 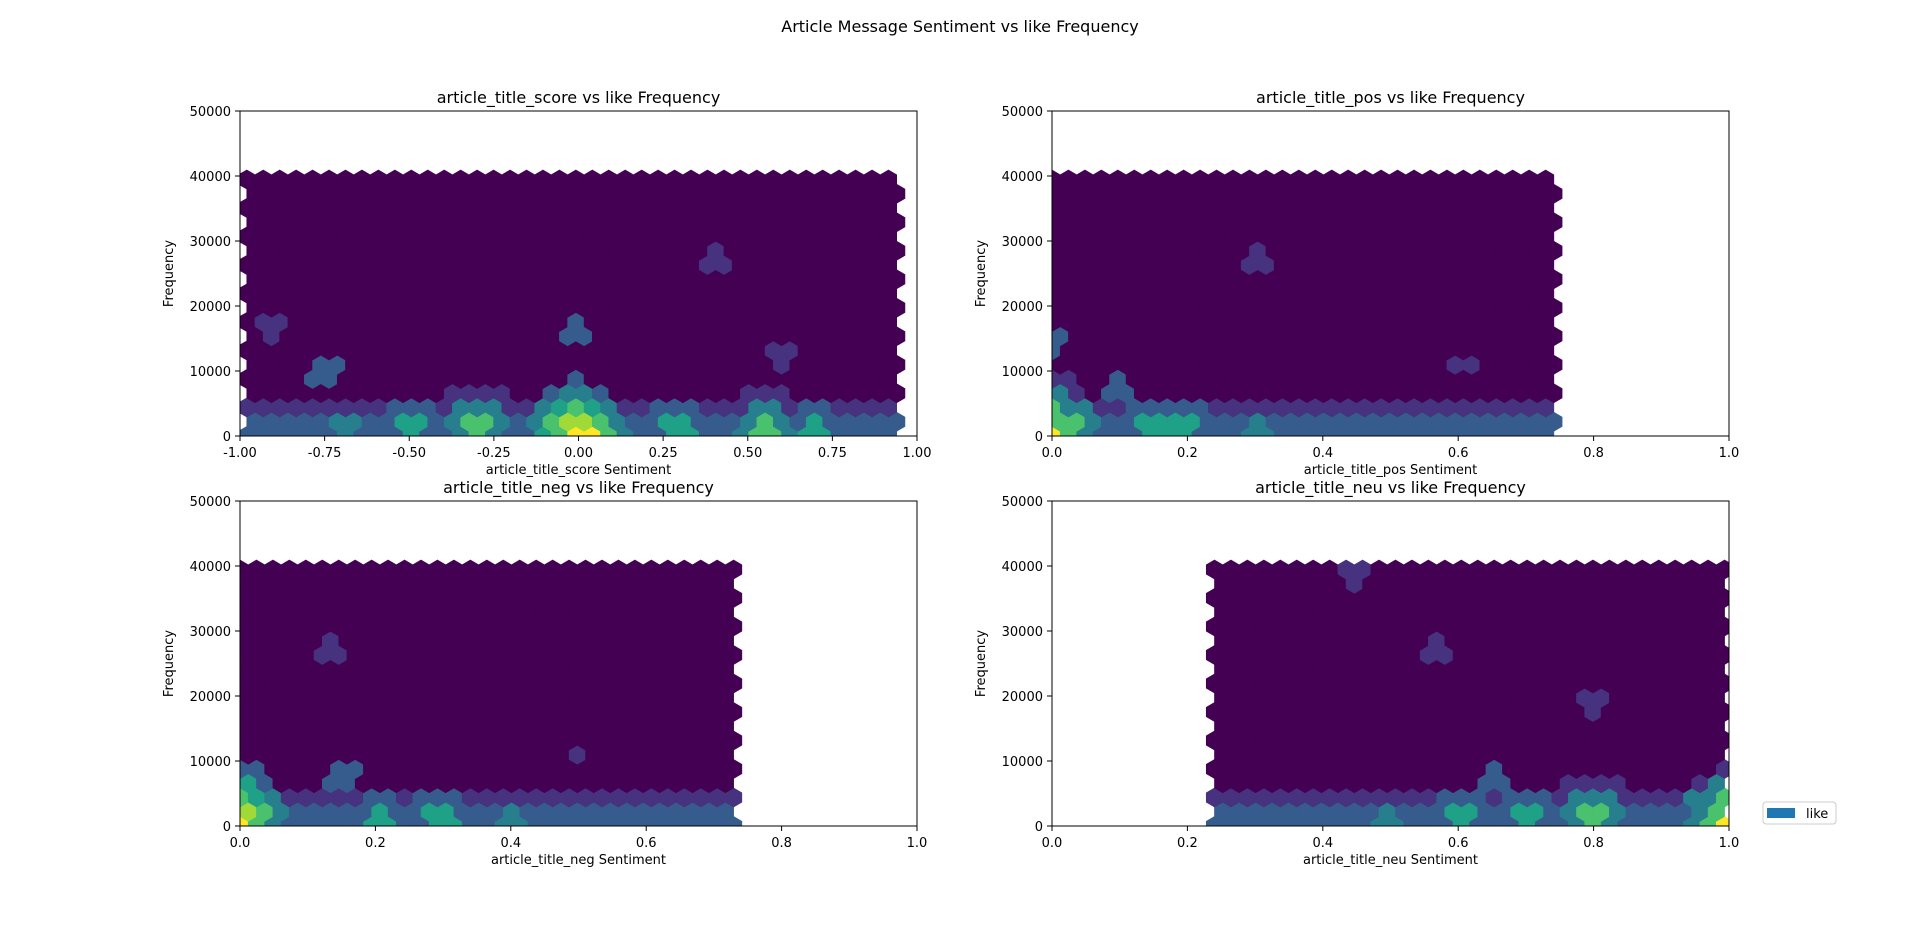 What do you see at coordinates (1781, 813) in the screenshot?
I see `legend-swatch` at bounding box center [1781, 813].